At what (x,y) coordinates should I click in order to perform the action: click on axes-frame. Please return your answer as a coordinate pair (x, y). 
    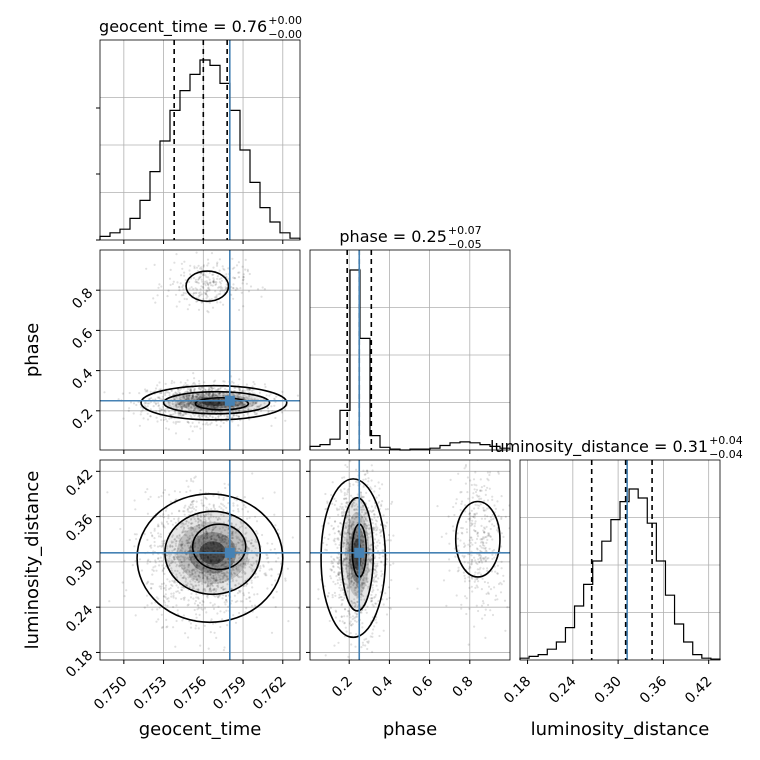
    Looking at the image, I should click on (200, 560).